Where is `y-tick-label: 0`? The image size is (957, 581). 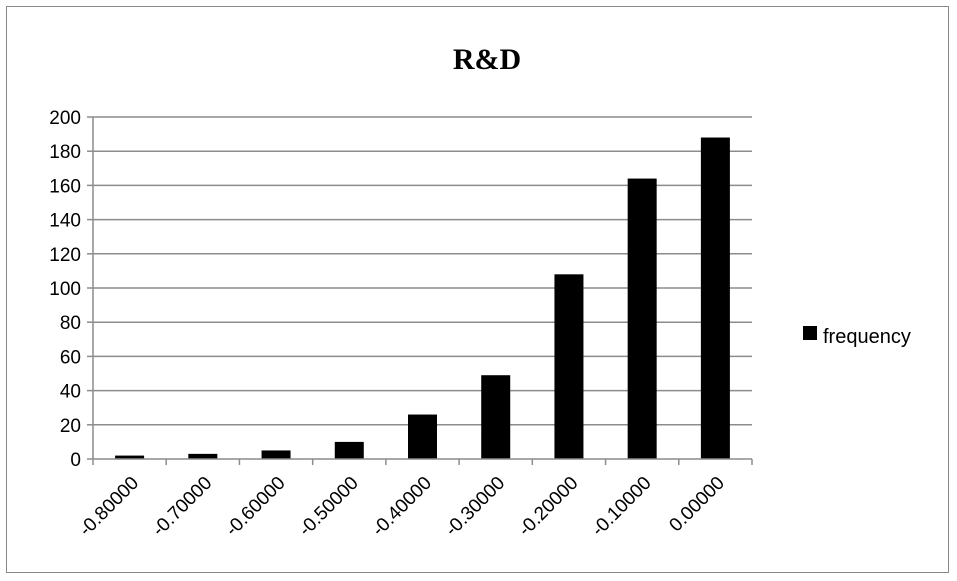 y-tick-label: 0 is located at coordinates (75, 460).